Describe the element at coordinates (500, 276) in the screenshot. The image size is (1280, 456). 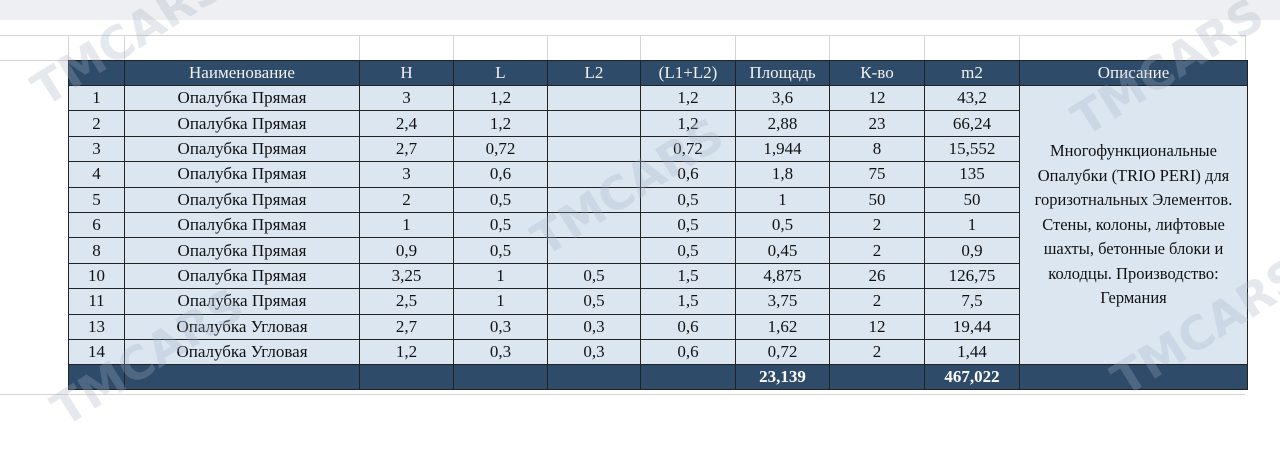
I see `row-l: 1` at that location.